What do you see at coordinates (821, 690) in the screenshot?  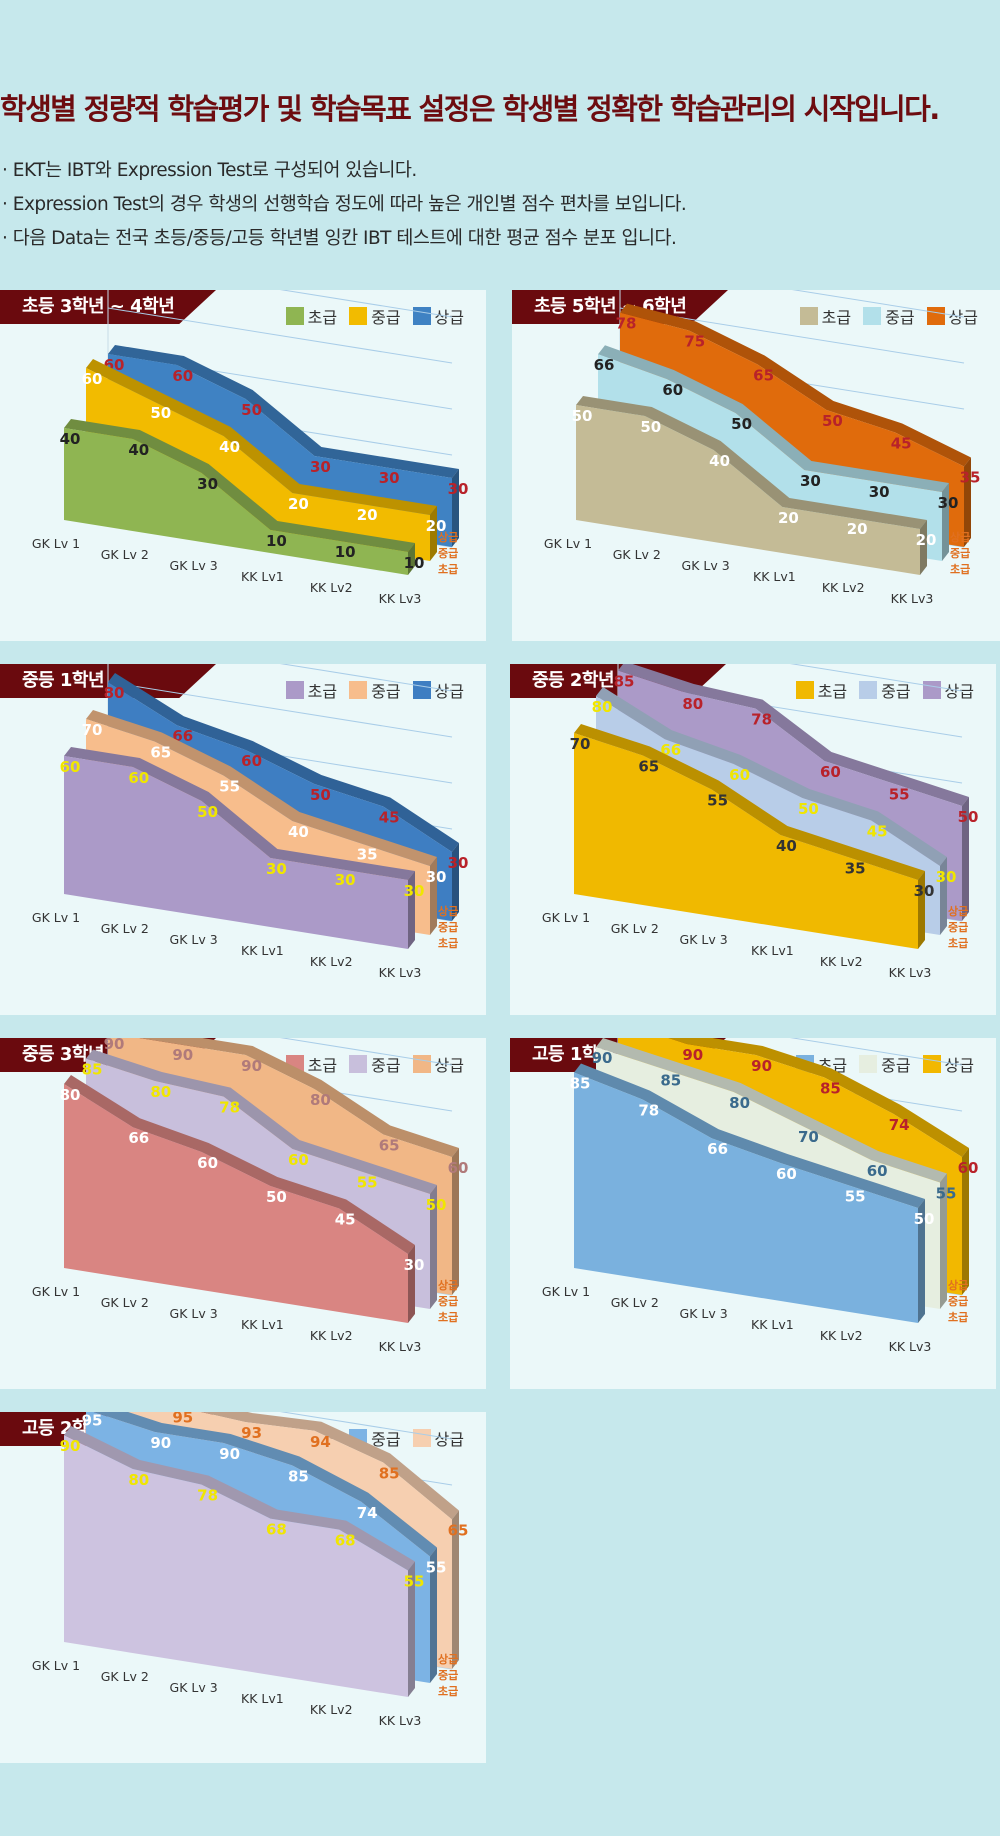 I see `legend-item: 초급` at bounding box center [821, 690].